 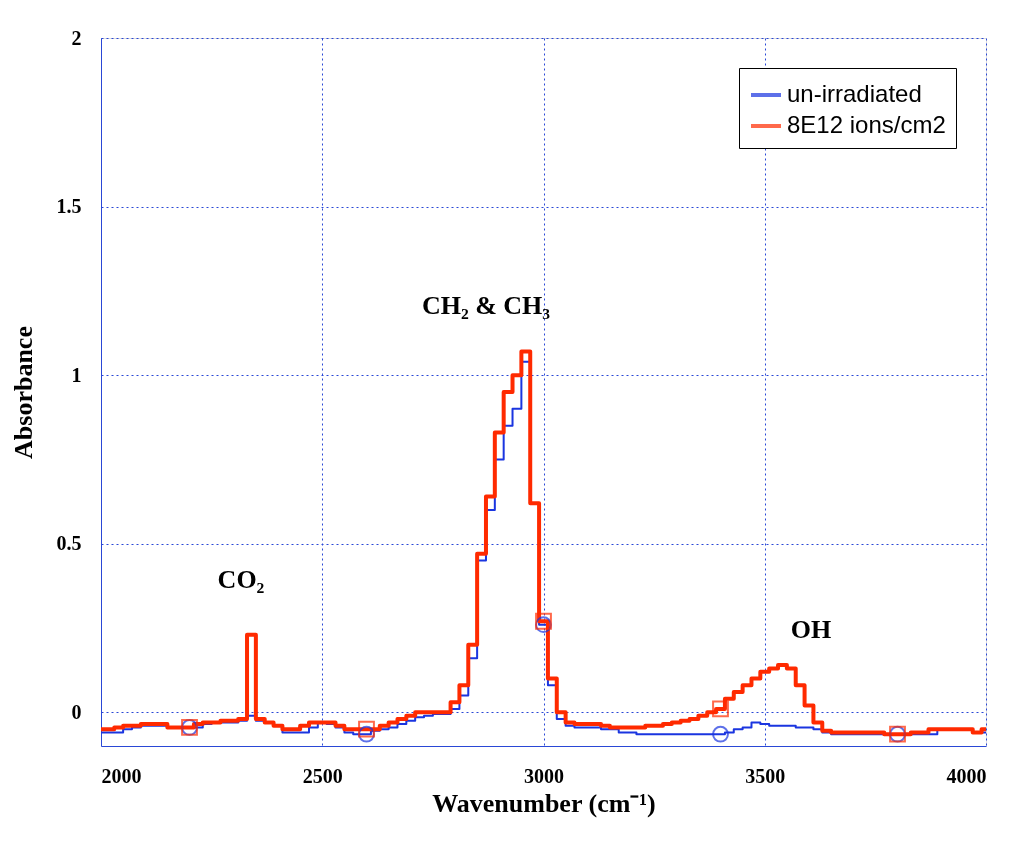 I want to click on x-tick-label: 2000, so click(x=121, y=775).